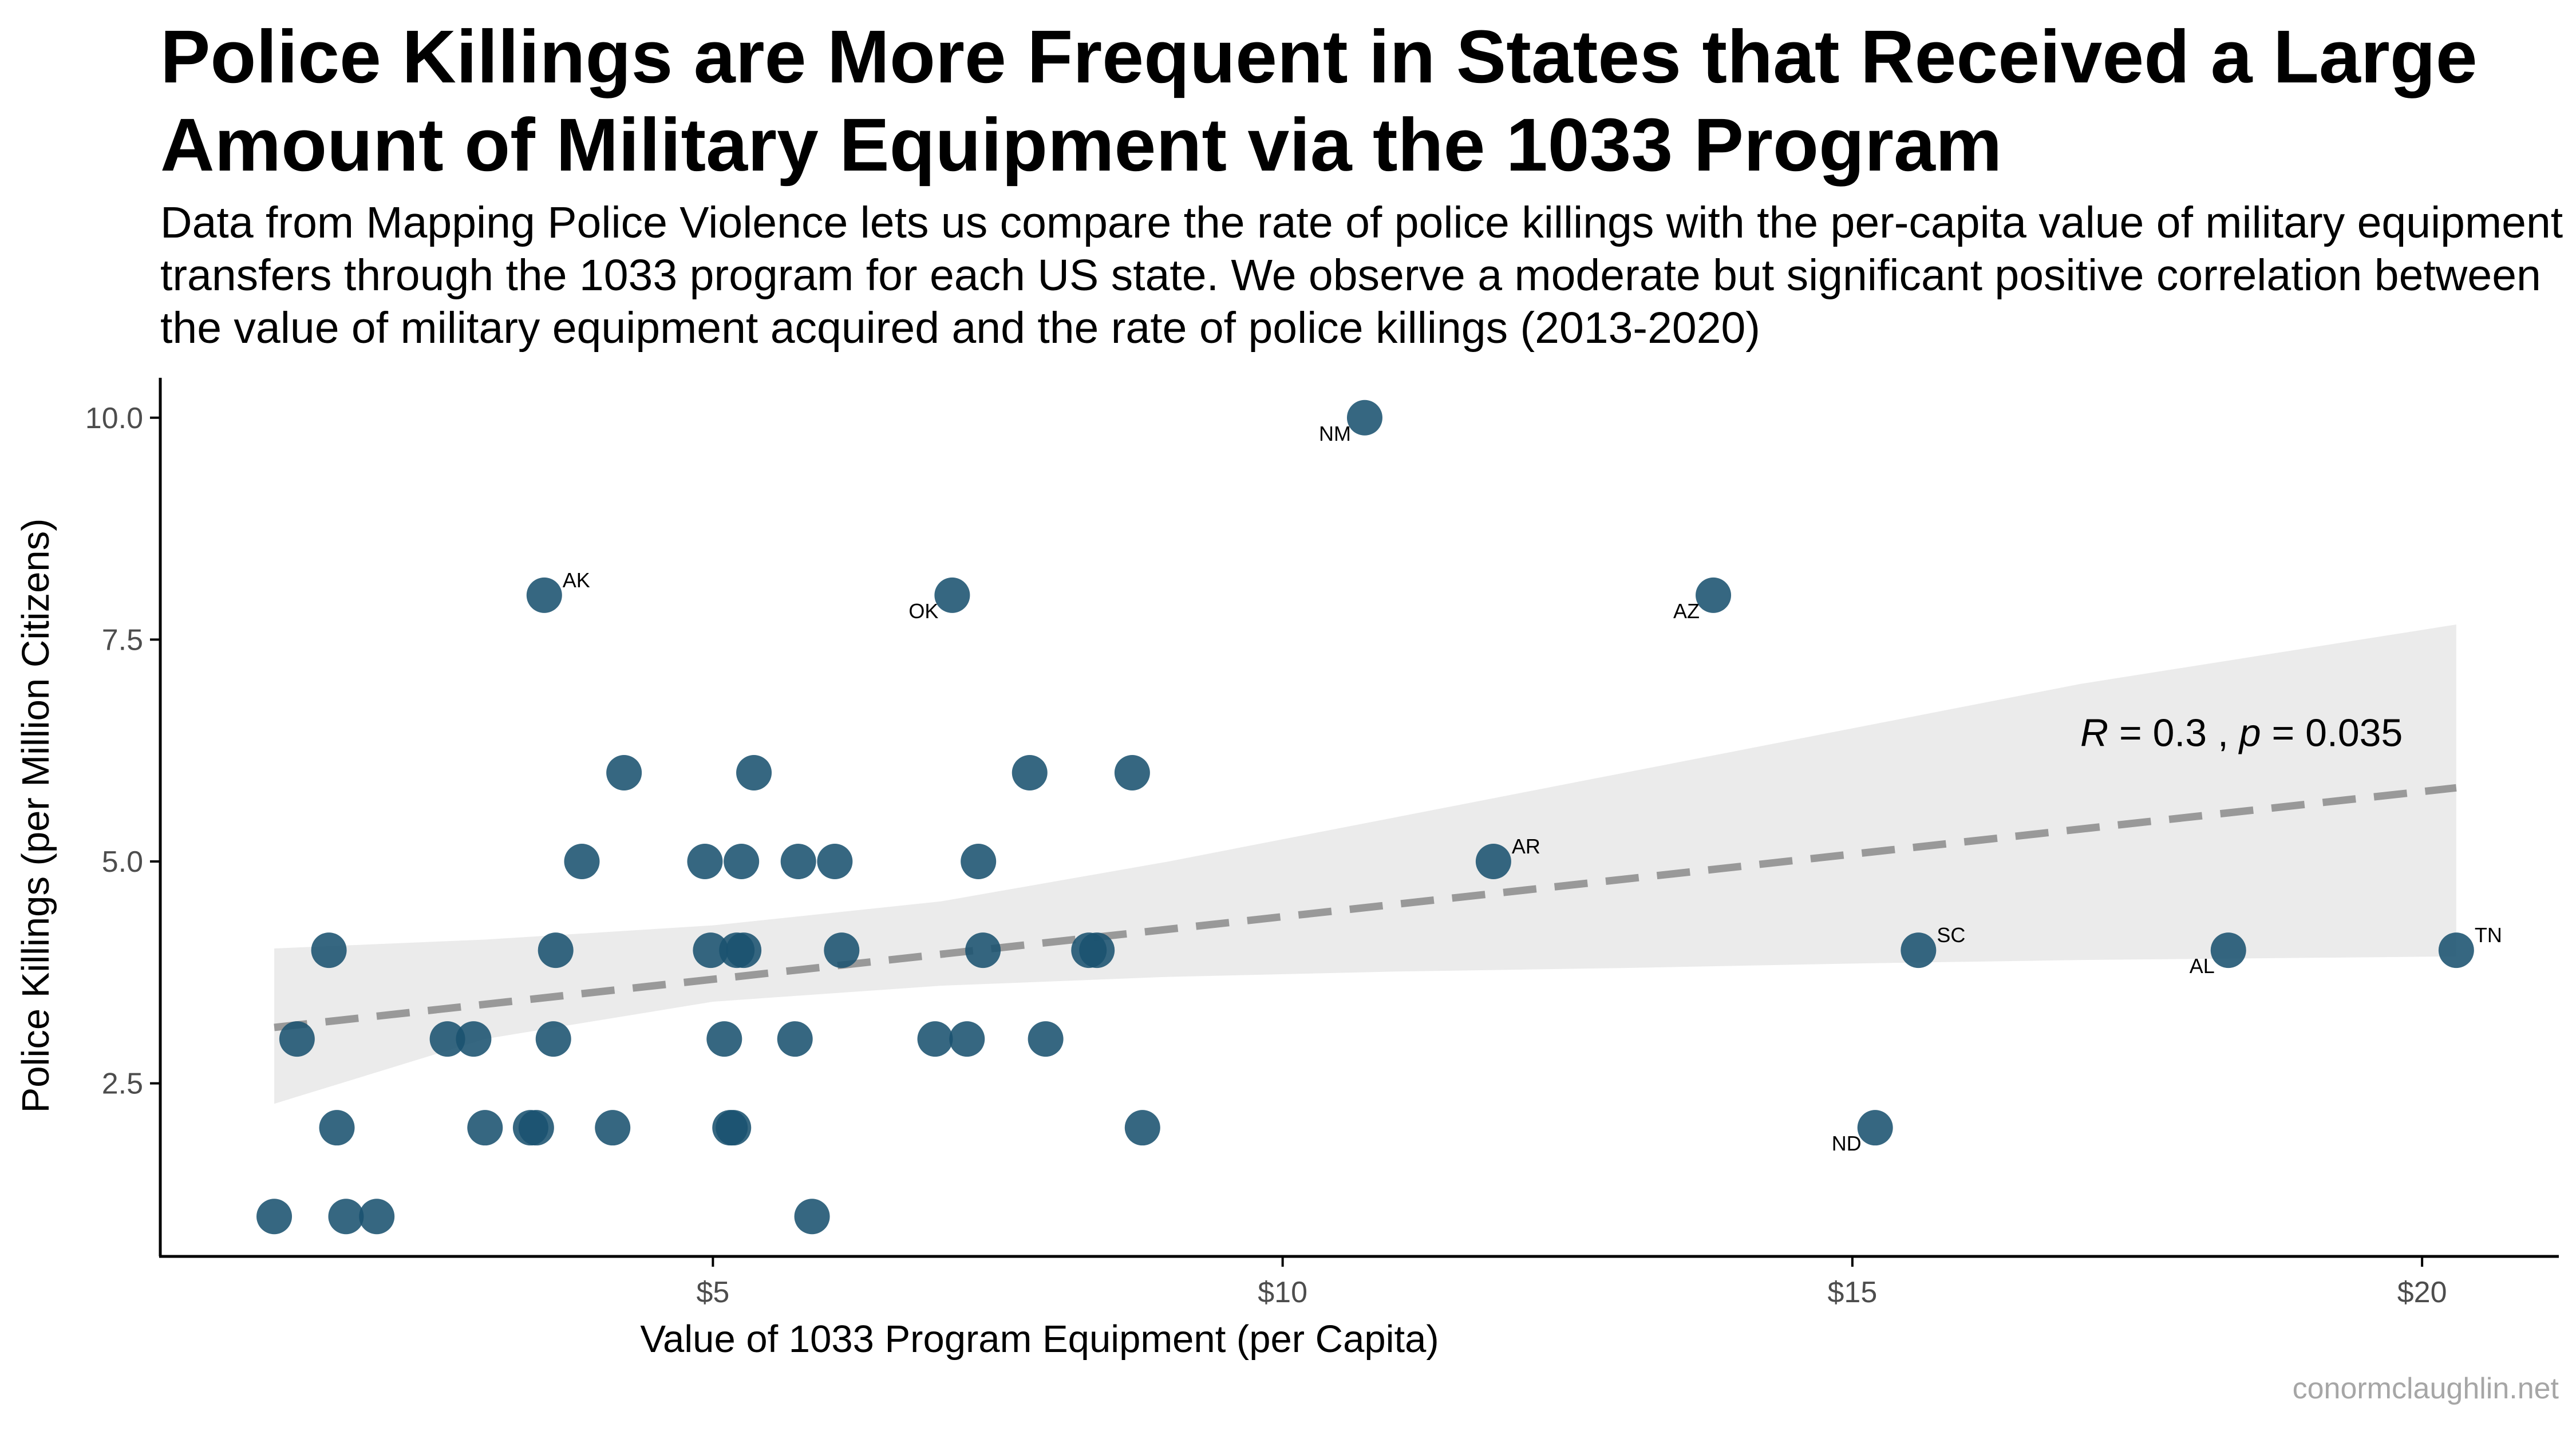 This screenshot has width=2576, height=1431. What do you see at coordinates (122, 1084) in the screenshot?
I see `y-tick-label: 2.5` at bounding box center [122, 1084].